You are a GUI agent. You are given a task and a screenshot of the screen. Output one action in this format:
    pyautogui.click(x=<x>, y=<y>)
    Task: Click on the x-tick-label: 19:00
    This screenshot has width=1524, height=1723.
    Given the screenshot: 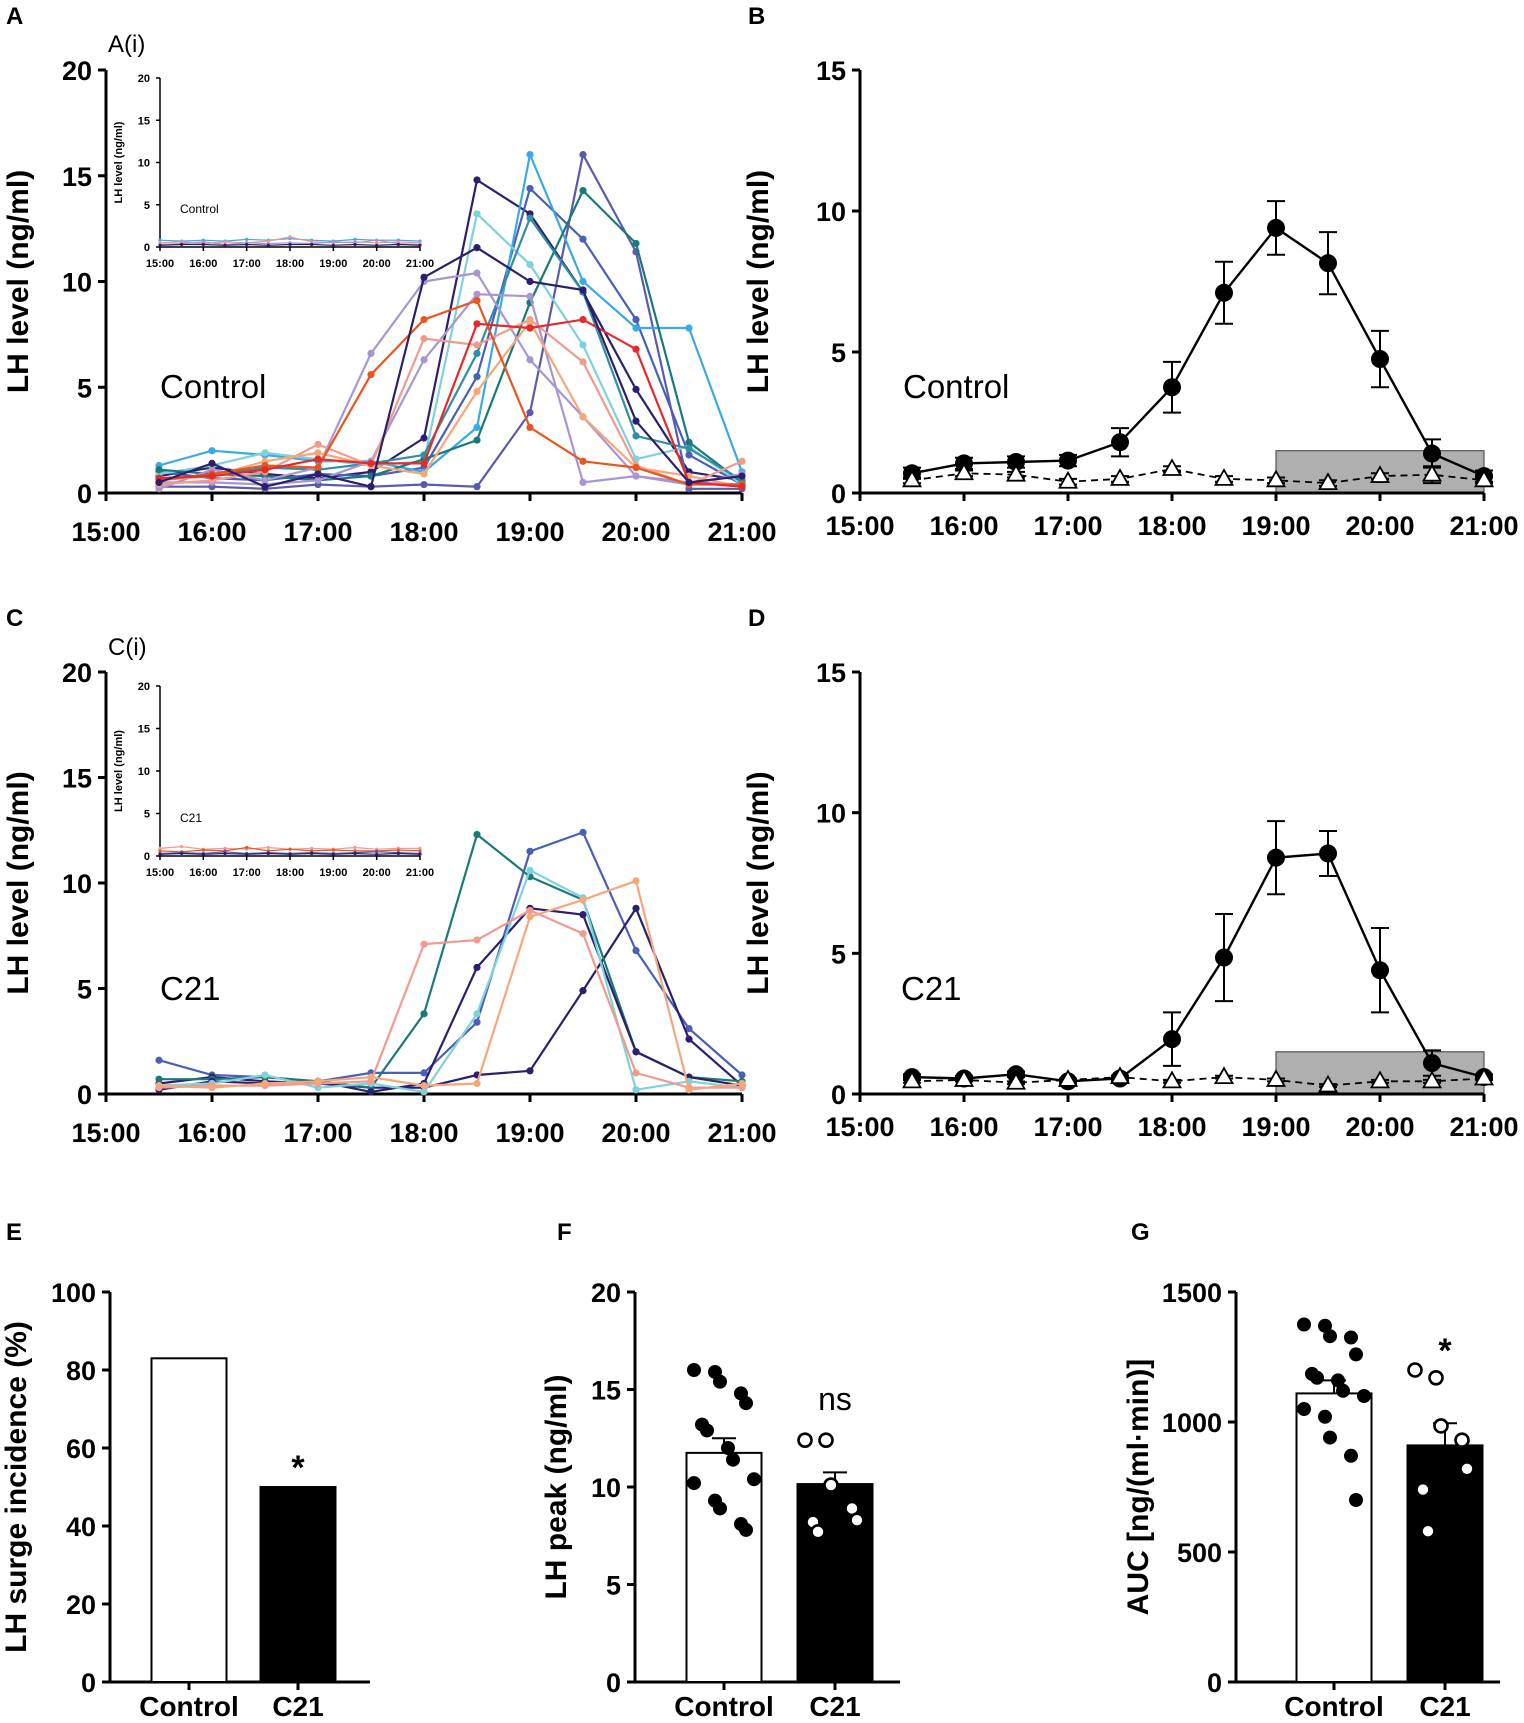 What is the action you would take?
    pyautogui.click(x=1275, y=526)
    